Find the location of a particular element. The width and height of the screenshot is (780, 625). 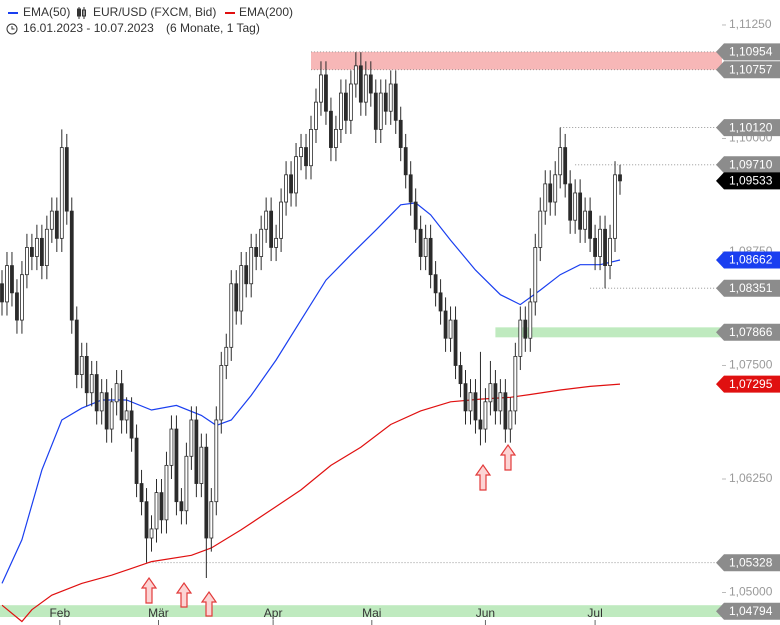

period: (6 Monate, 1 Tag) is located at coordinates (213, 28).